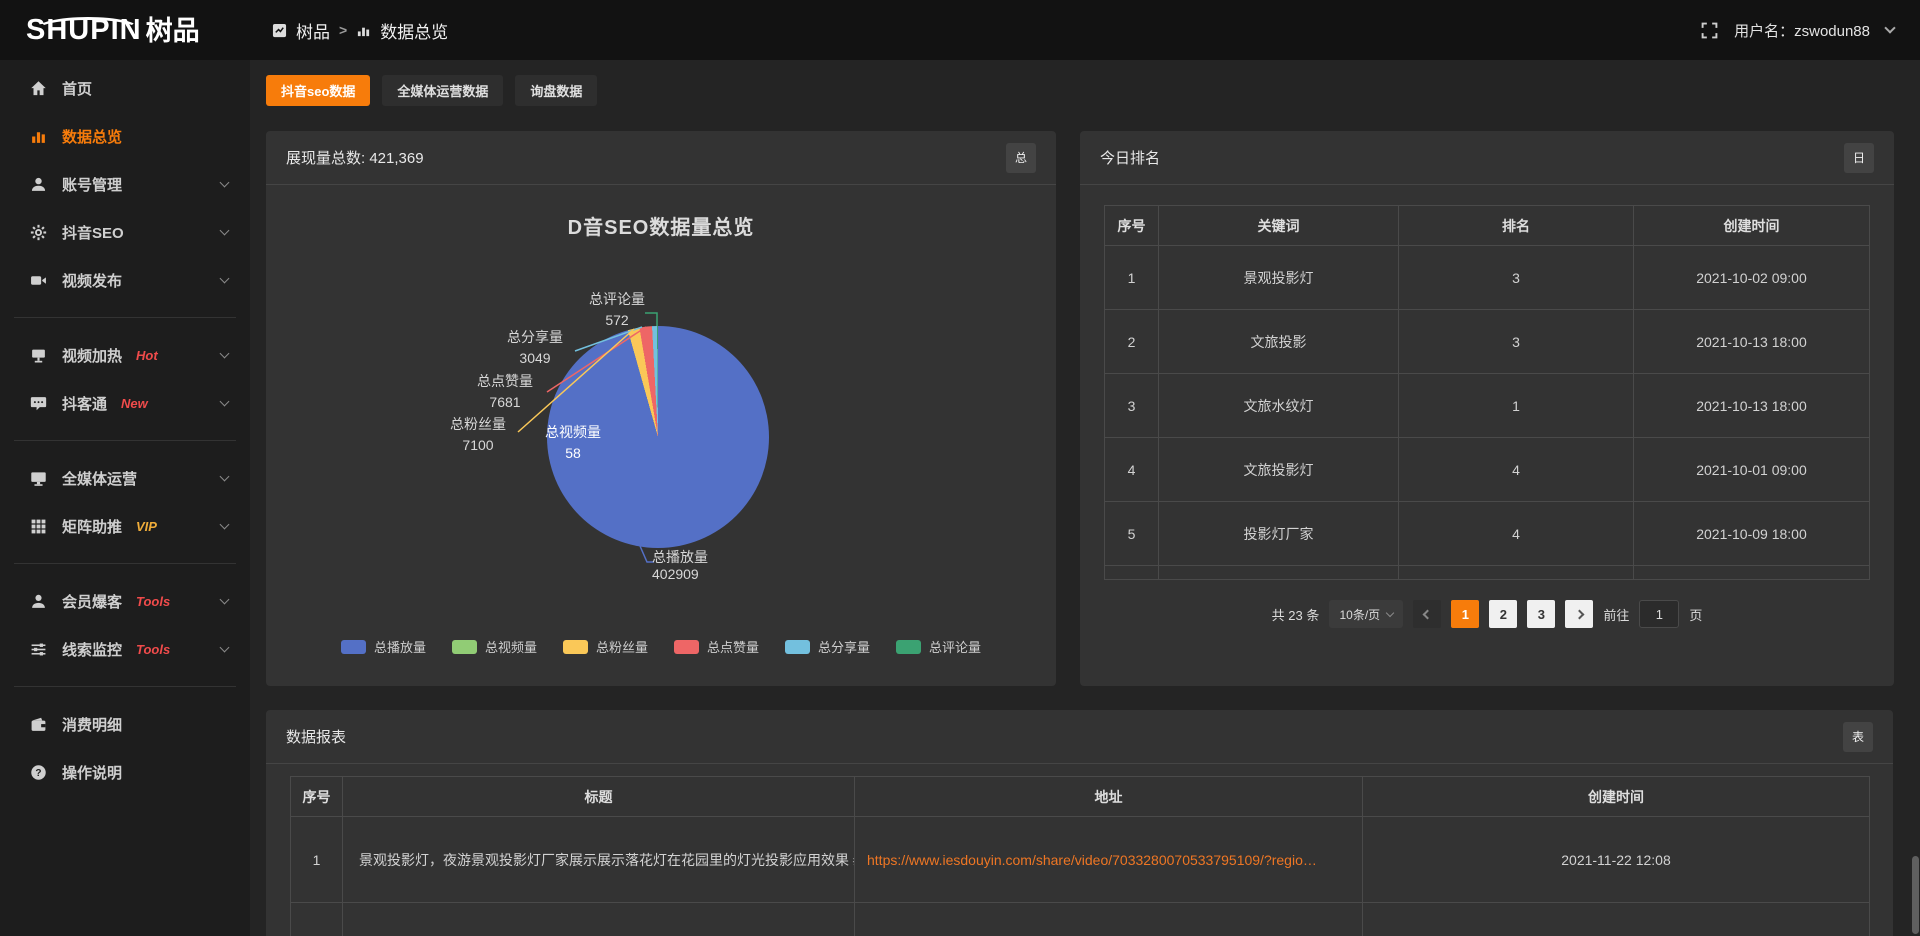 The height and width of the screenshot is (936, 1920). What do you see at coordinates (364, 31) in the screenshot?
I see `bar-chart-icon` at bounding box center [364, 31].